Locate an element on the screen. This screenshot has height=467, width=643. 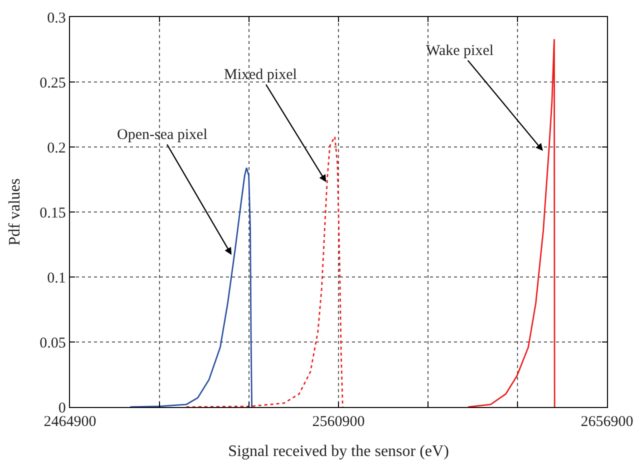
y-tick-label: 0 is located at coordinates (62, 408).